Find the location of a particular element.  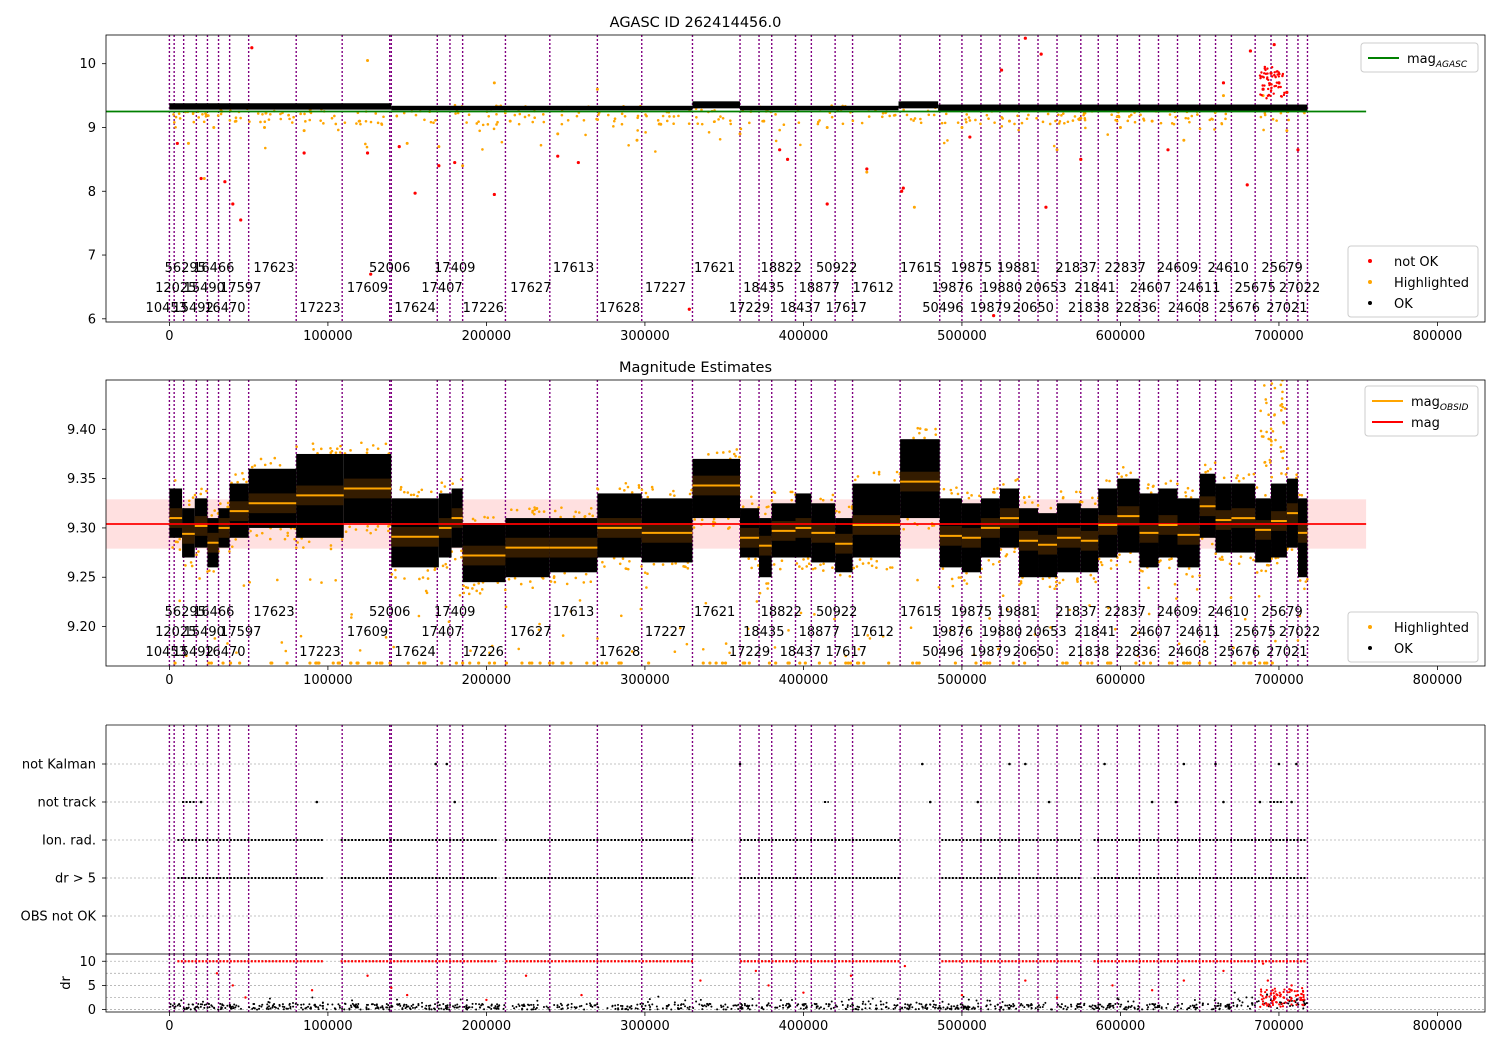

obsid-label: 16470 is located at coordinates (224, 308).